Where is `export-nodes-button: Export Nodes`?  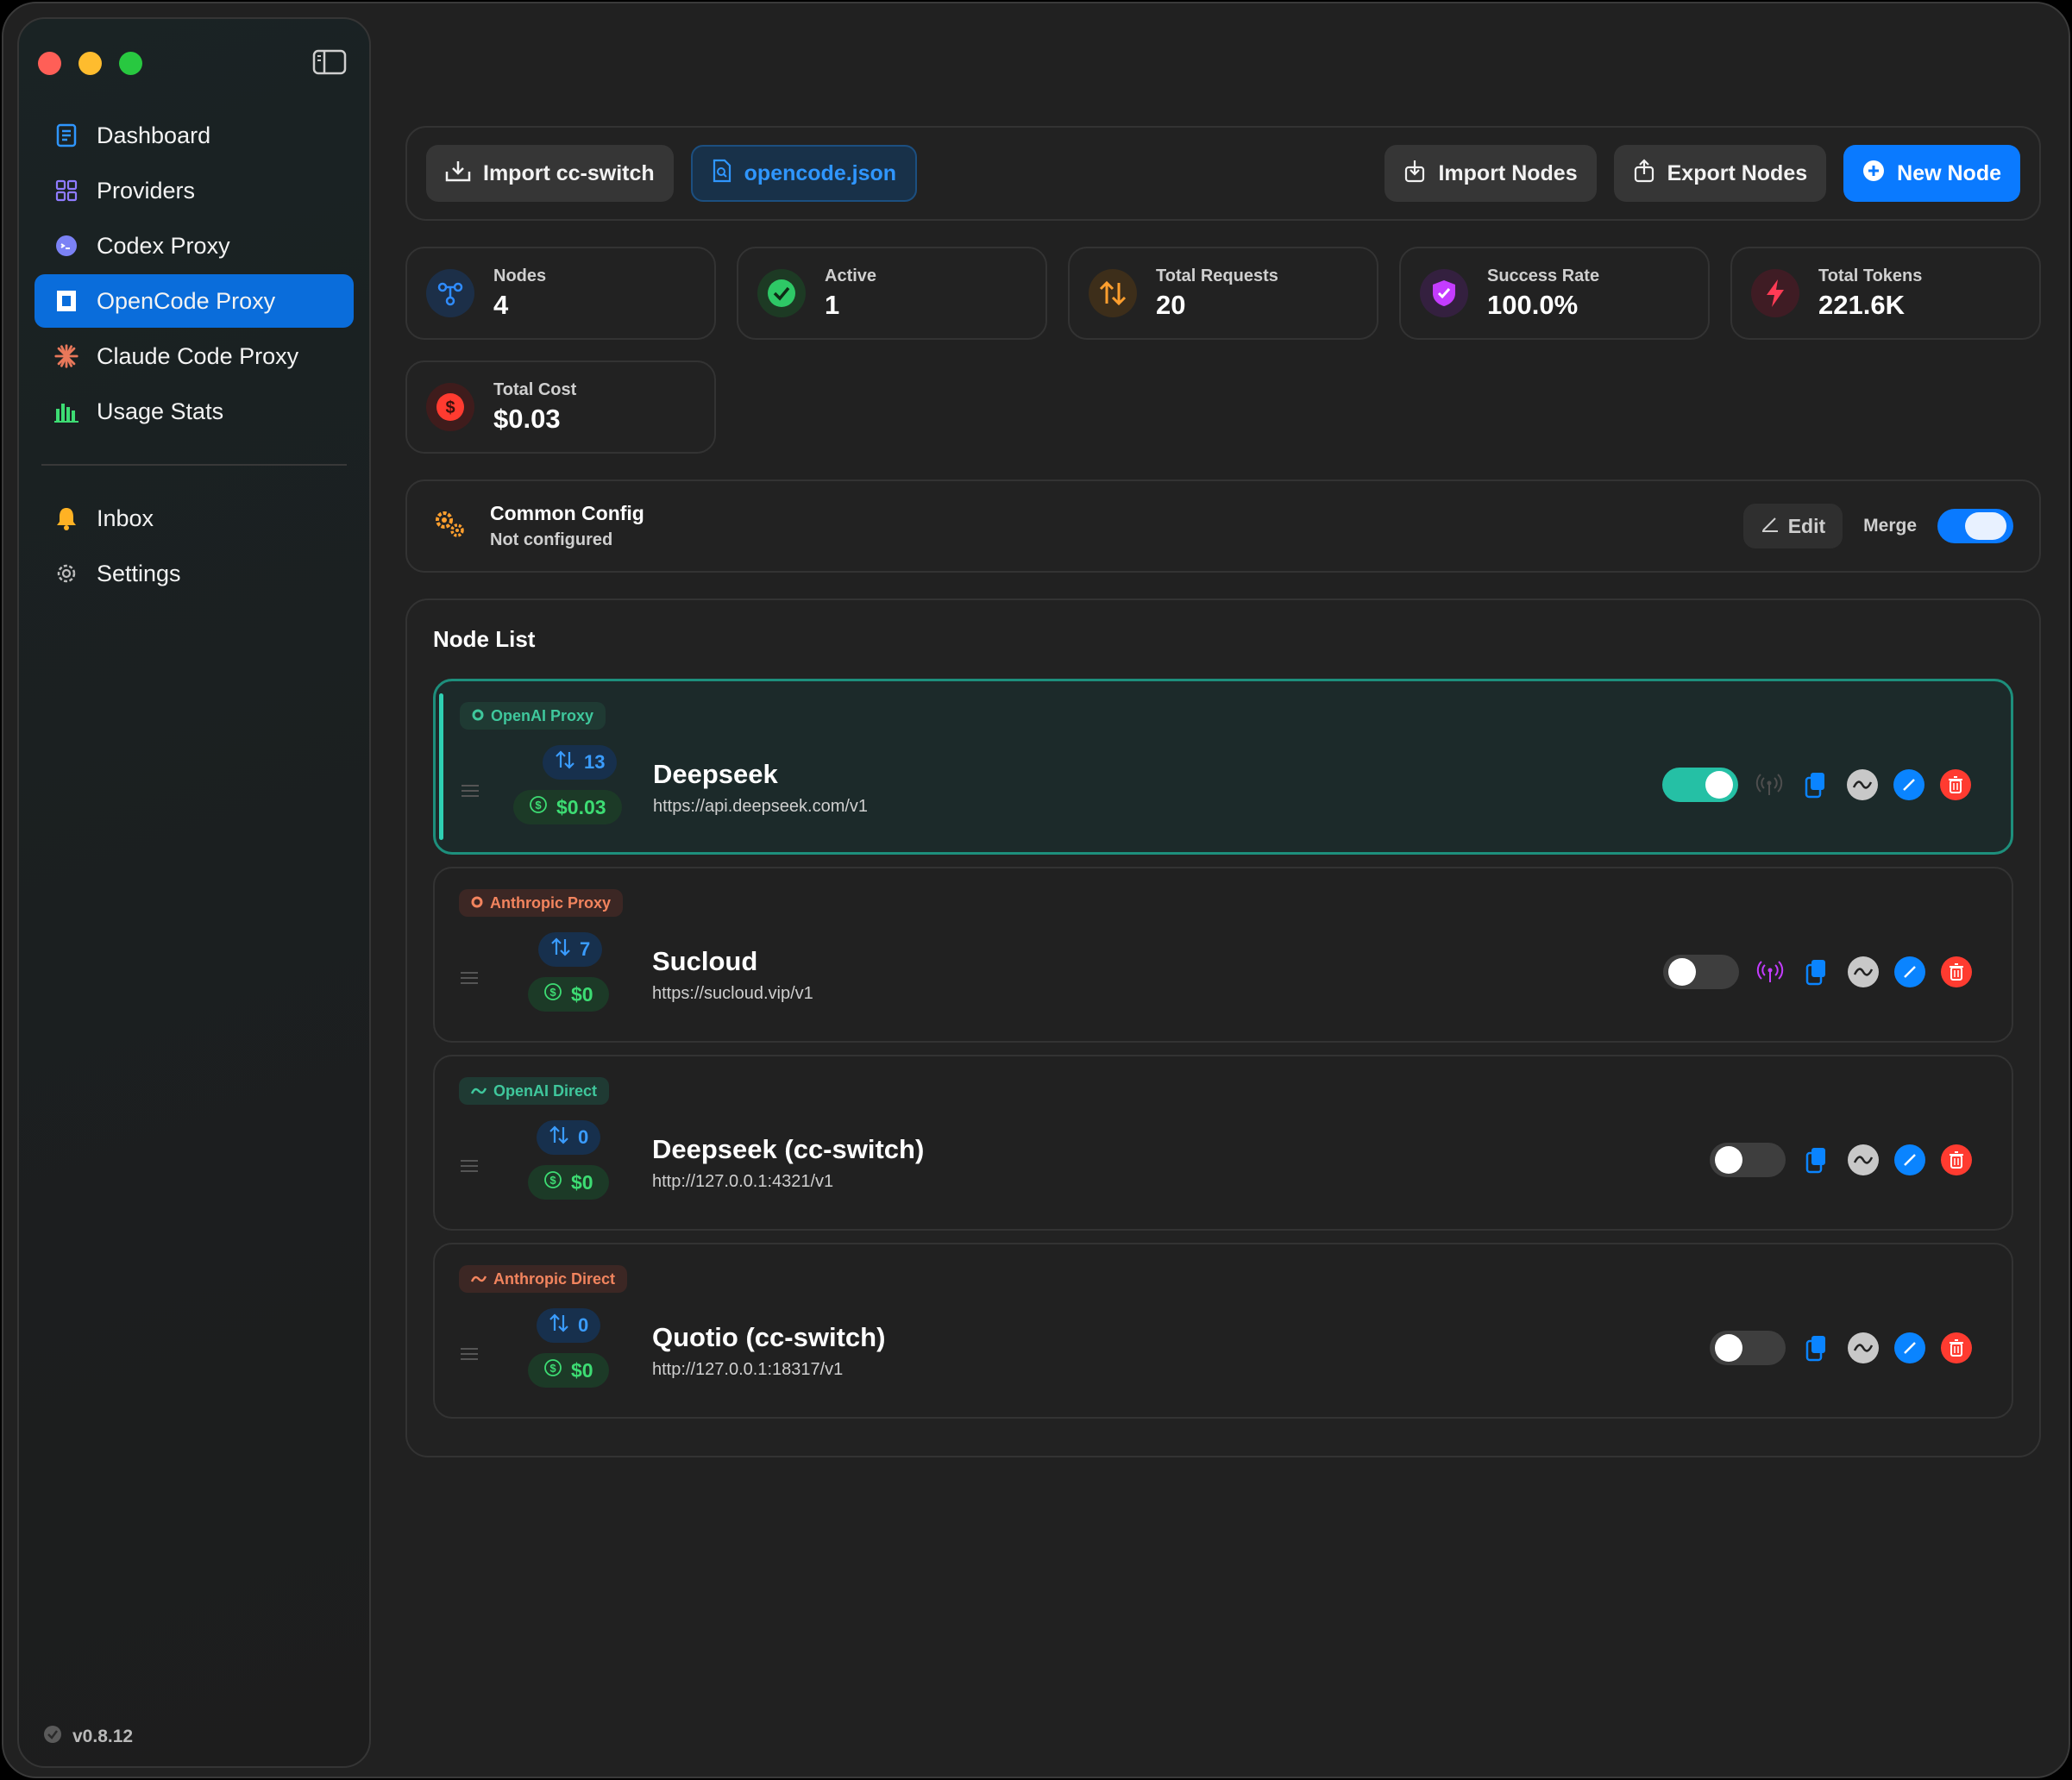
export-nodes-button: Export Nodes is located at coordinates (1720, 173).